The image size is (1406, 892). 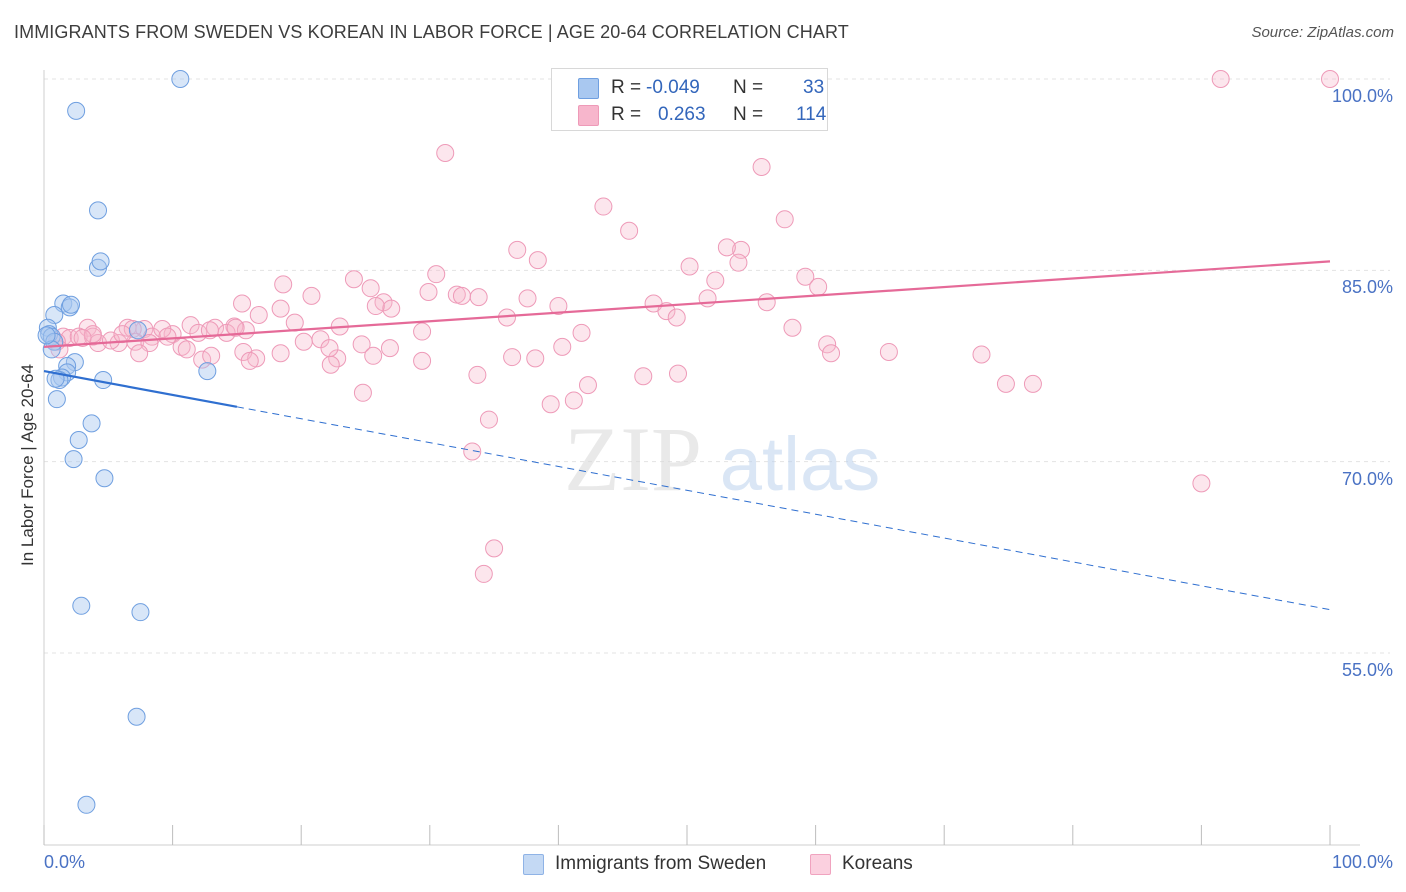 I want to click on y-axis-title: In Labor Force | Age 20-64, so click(x=27, y=465).